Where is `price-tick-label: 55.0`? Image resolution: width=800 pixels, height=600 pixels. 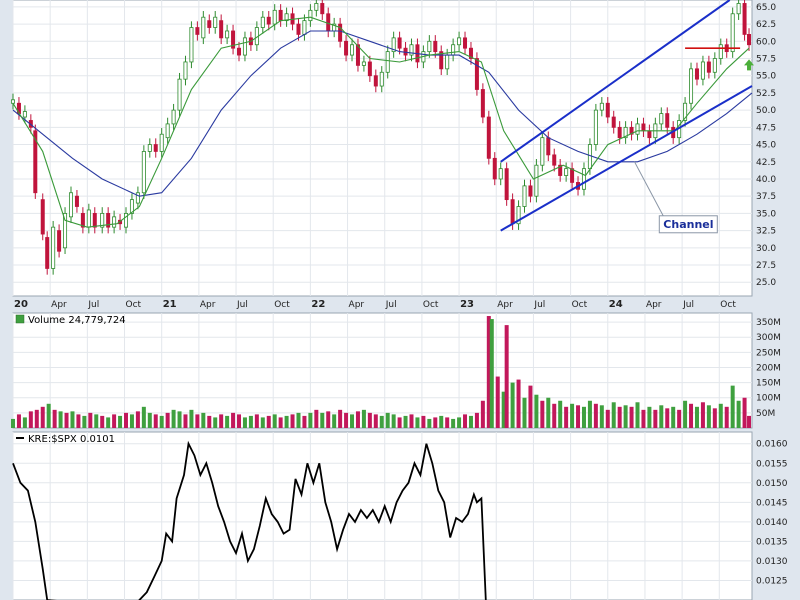
price-tick-label: 55.0 is located at coordinates (766, 77).